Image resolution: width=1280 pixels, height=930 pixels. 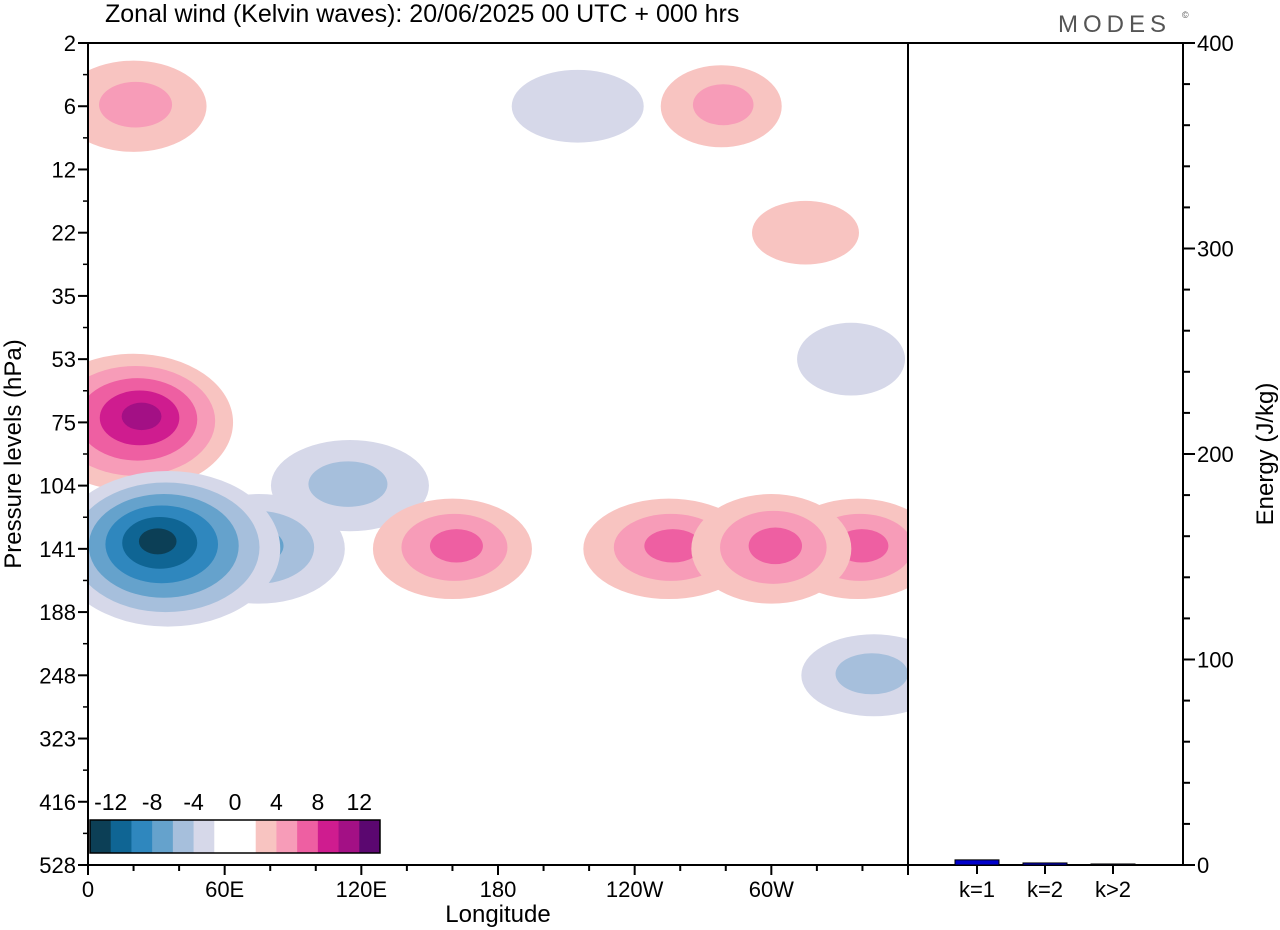 I want to click on y-tick-label: 416, so click(x=57, y=802).